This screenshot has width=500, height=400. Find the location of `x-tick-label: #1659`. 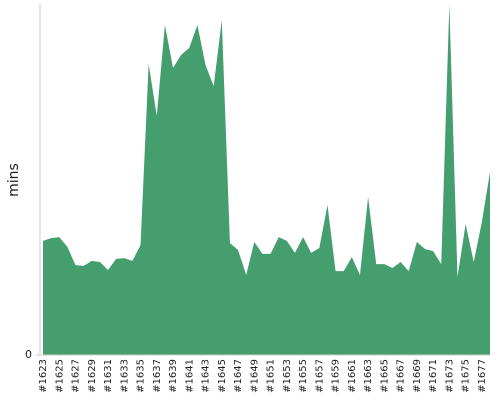

x-tick-label: #1659 is located at coordinates (336, 376).